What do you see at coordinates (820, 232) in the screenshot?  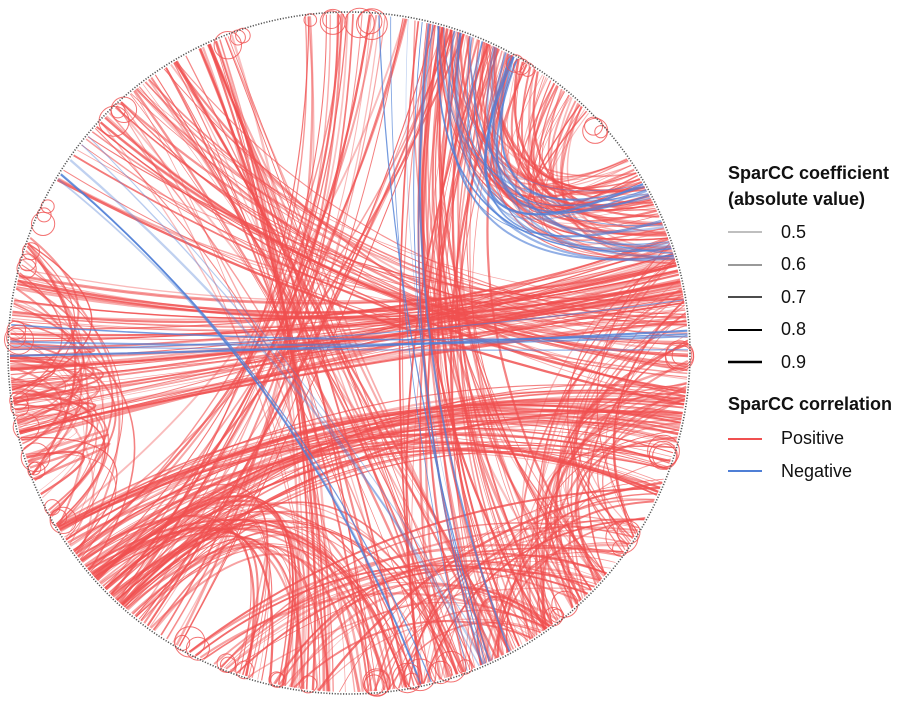 I see `coefficient-item-0-5: 0.5` at bounding box center [820, 232].